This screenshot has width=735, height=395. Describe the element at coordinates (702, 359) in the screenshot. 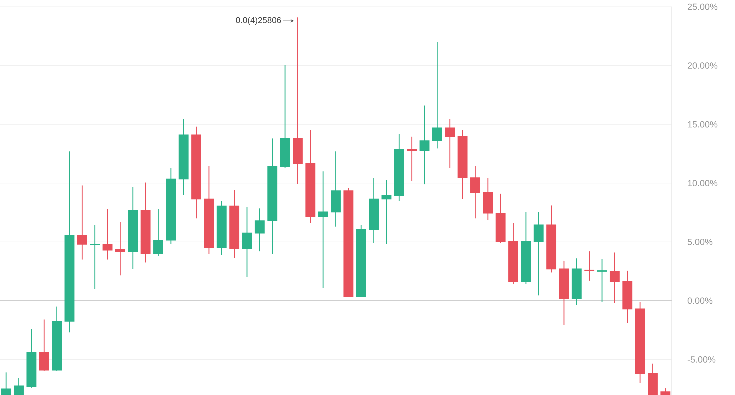

I see `y-tick-label: -5.00%` at that location.